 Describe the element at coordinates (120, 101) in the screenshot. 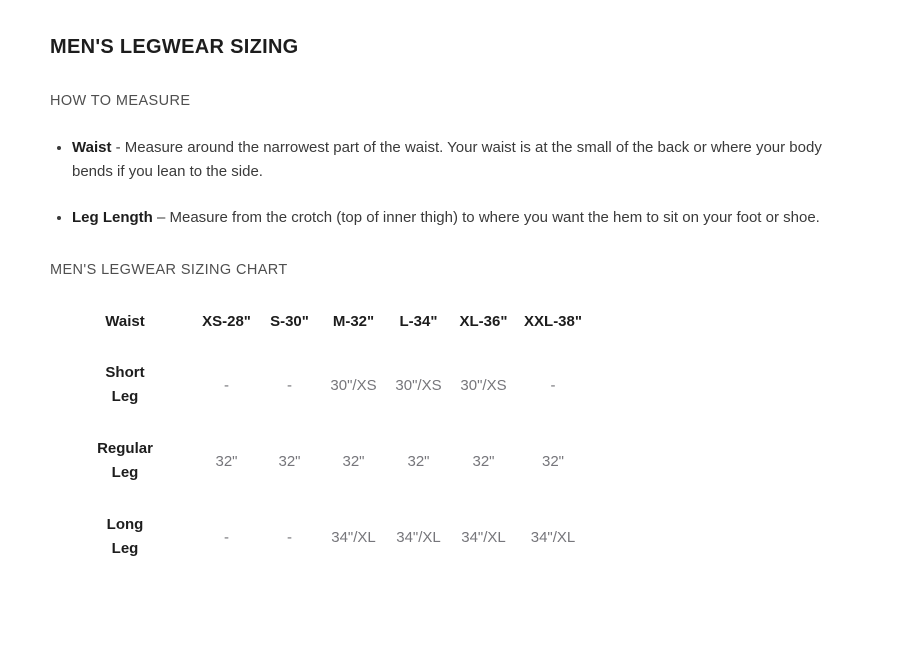

I see `how-to-measure-heading: HOW TO MEASURE` at that location.